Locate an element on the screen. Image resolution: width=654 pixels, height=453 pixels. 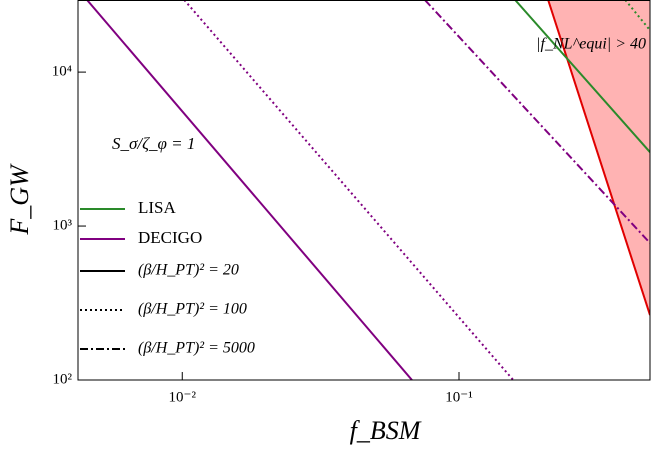
x-tick-label: 10⁻¹ is located at coordinates (458, 397).